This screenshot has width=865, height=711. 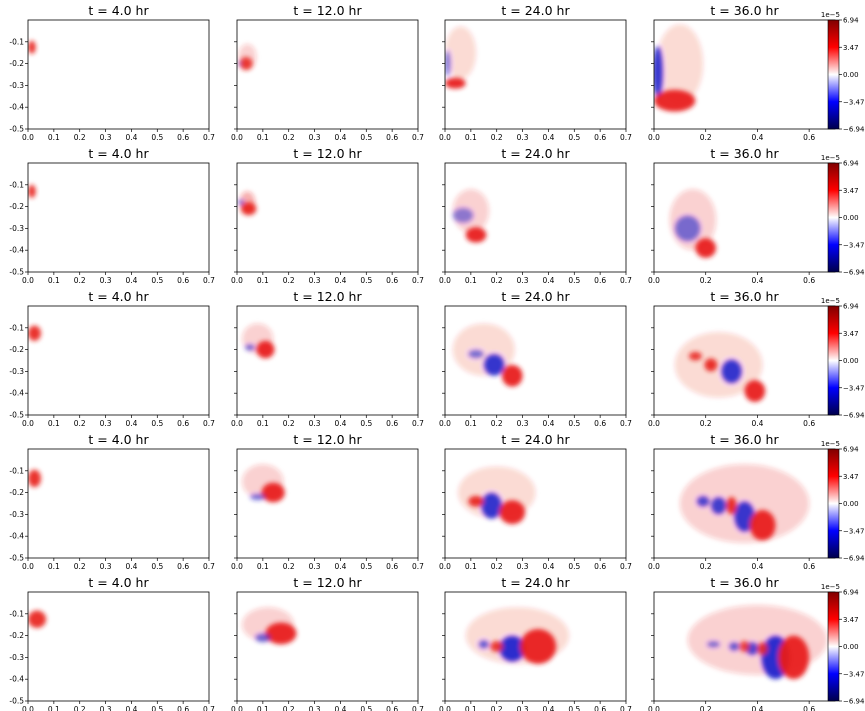 I want to click on colorbar-tick-label: 6.94, so click(x=851, y=164).